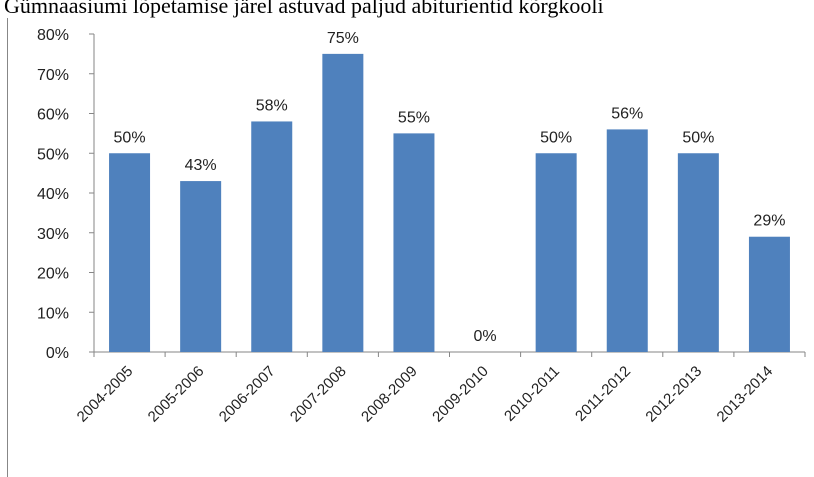  I want to click on x-tick-label: 2007-2008, so click(318, 394).